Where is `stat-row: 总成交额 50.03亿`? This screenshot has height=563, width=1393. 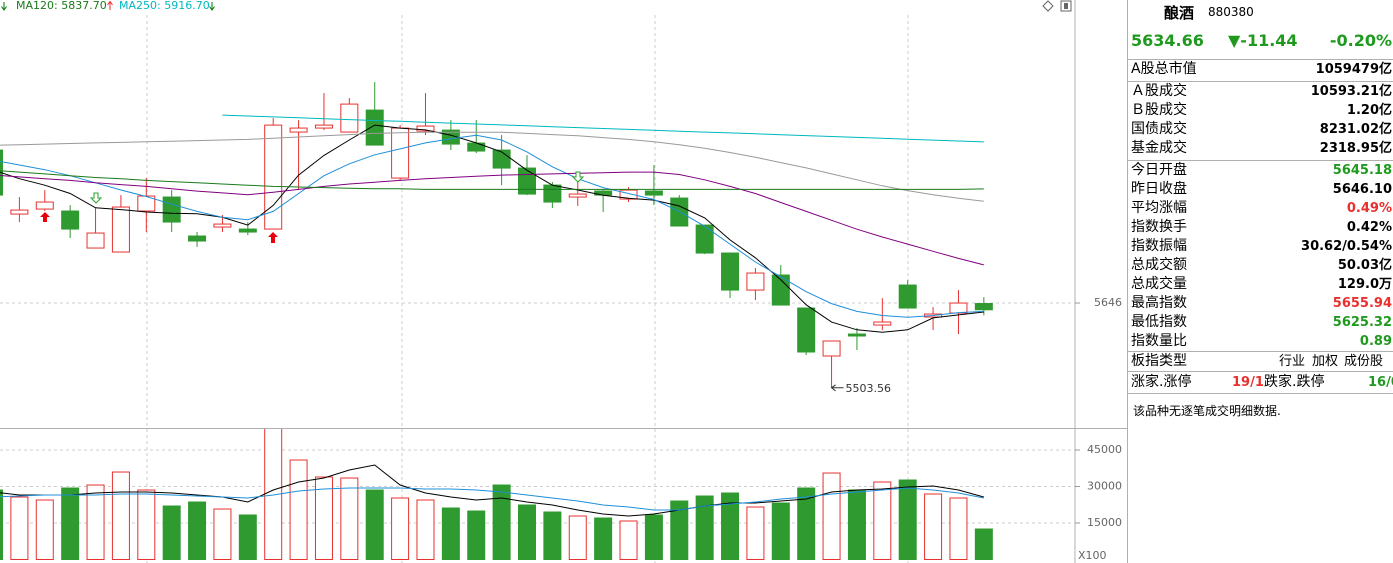
stat-row: 总成交额 50.03亿 is located at coordinates (1260, 265).